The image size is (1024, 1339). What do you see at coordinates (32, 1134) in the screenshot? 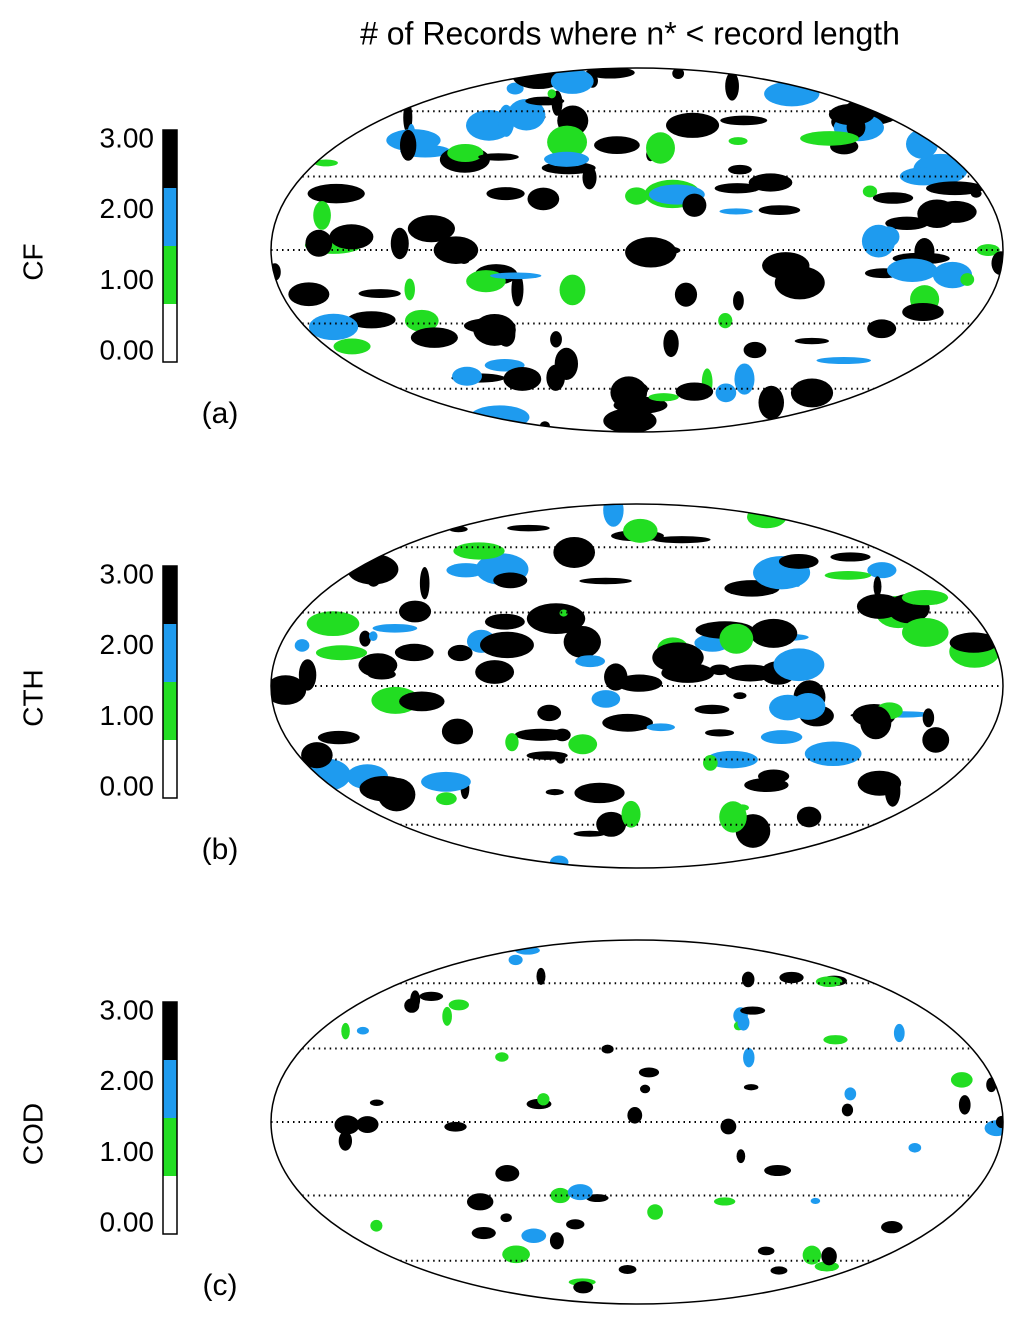
I see `variable-label: COD` at bounding box center [32, 1134].